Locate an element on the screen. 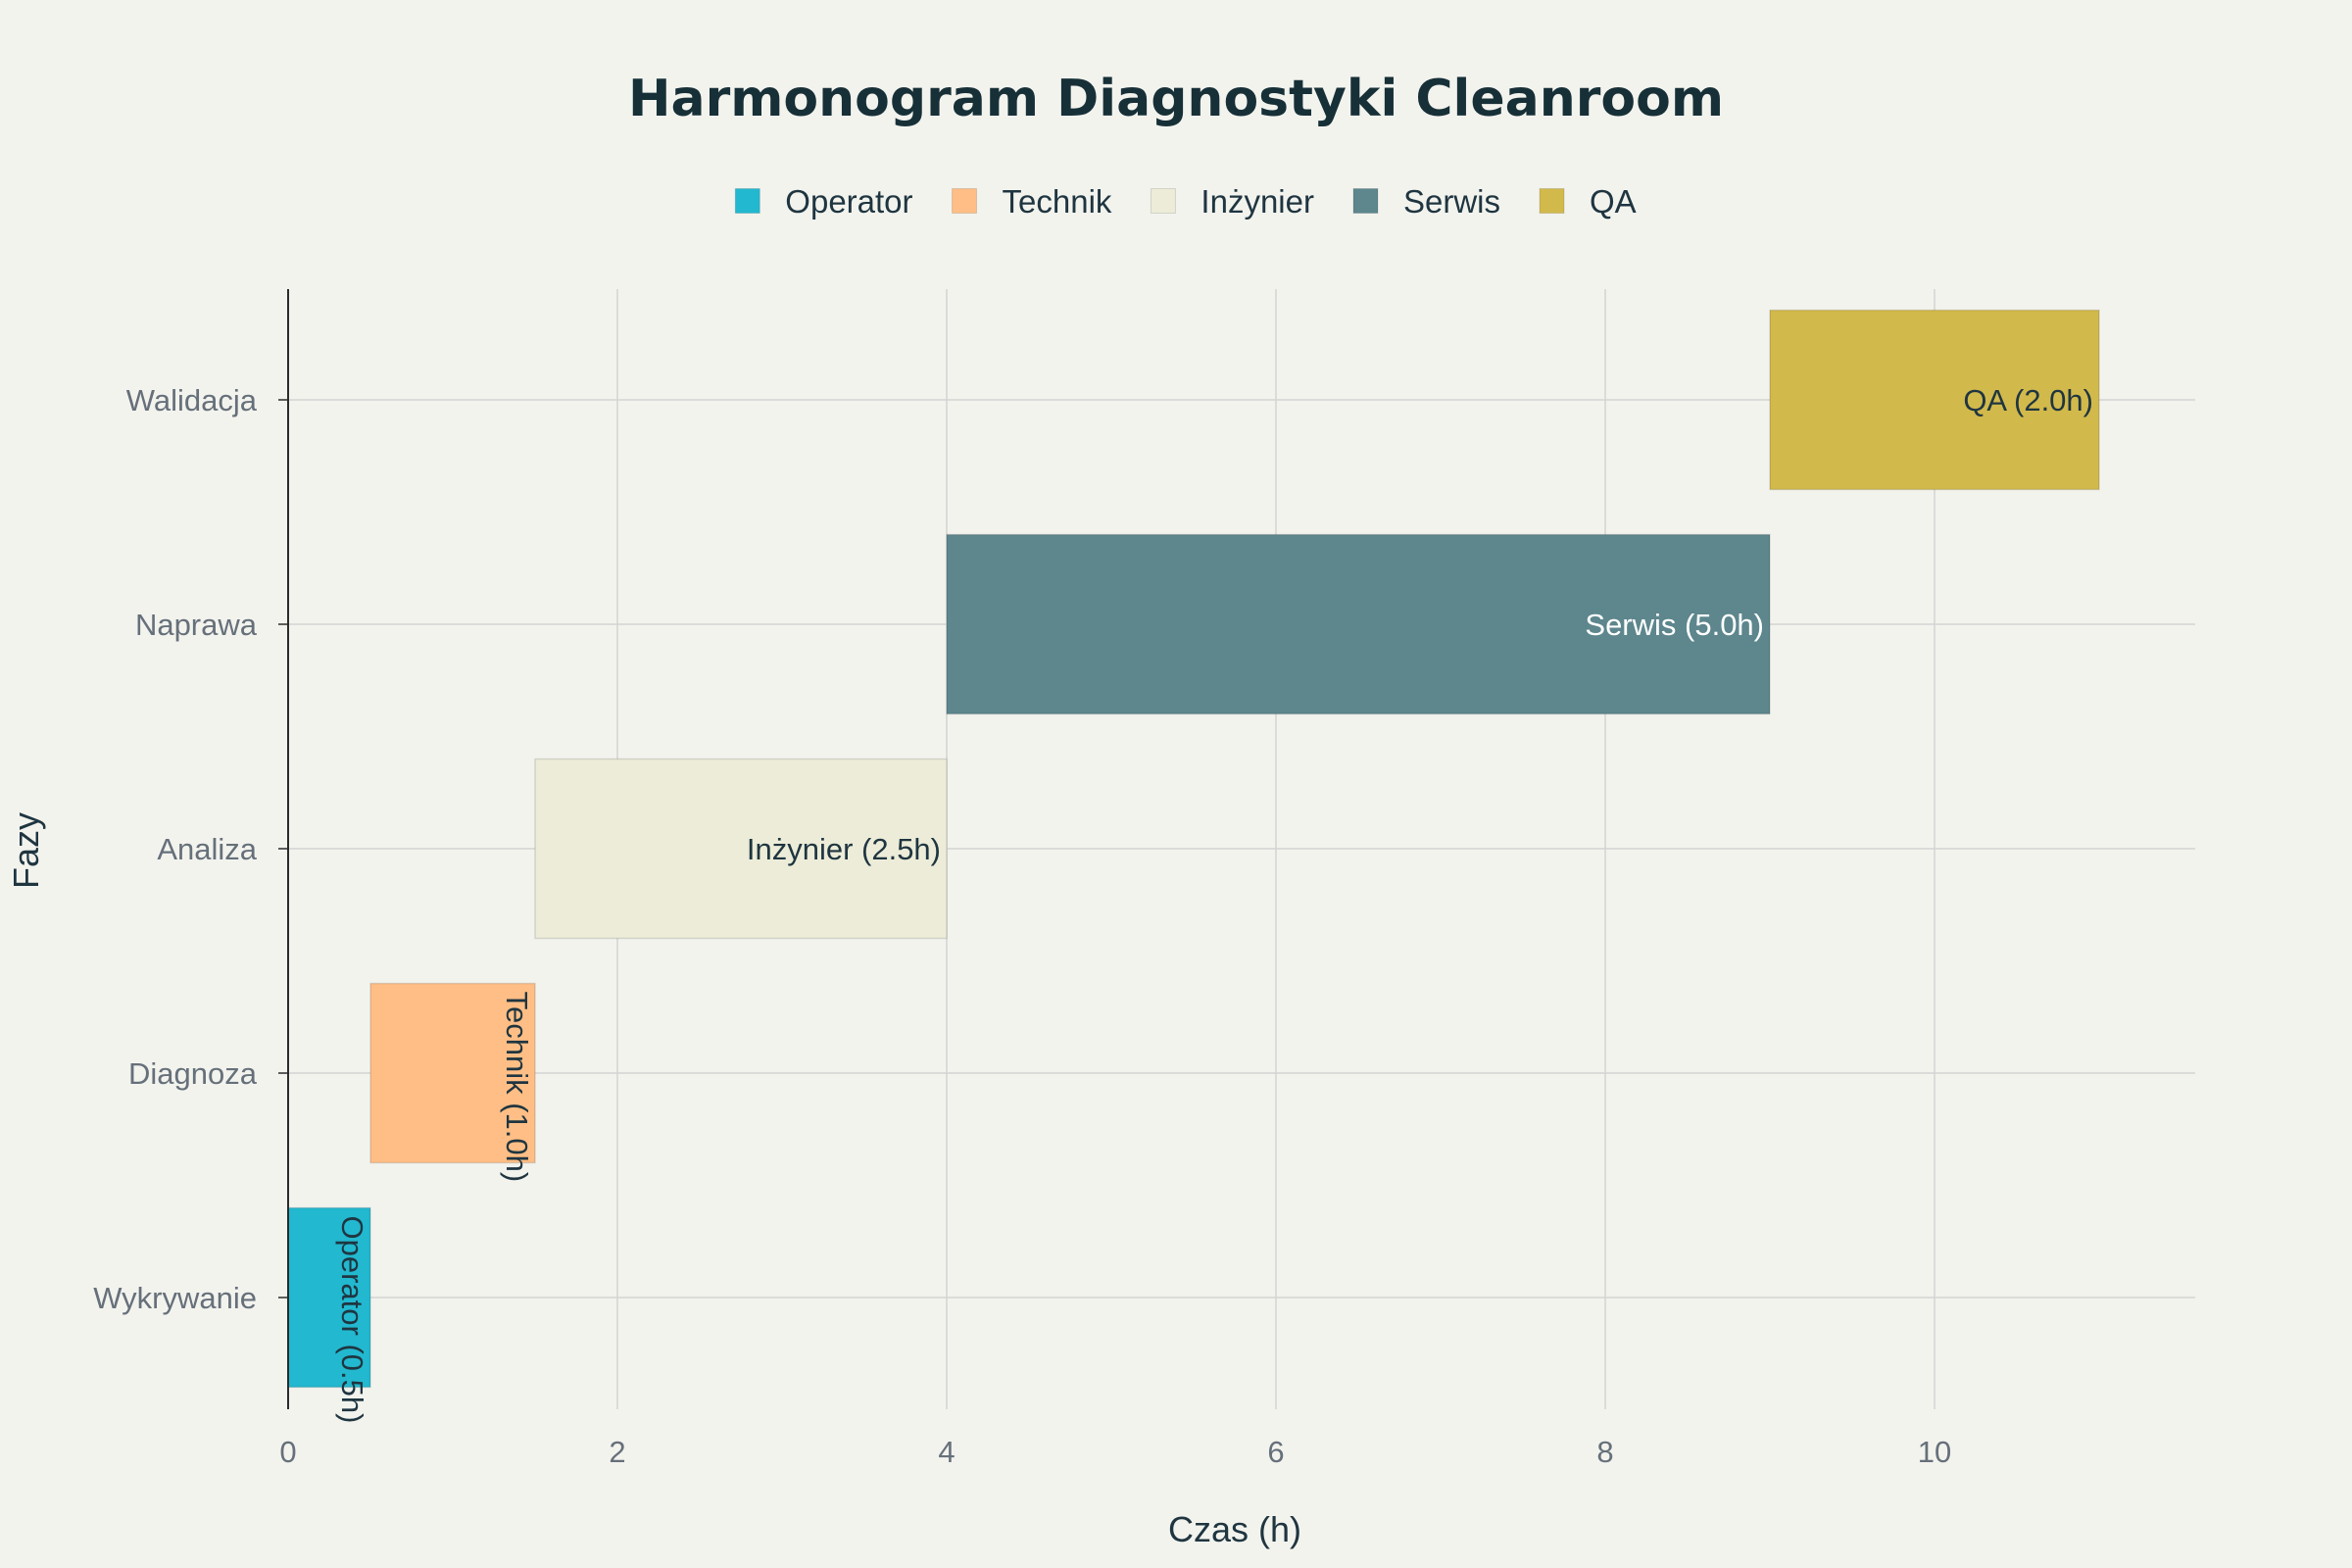 The width and height of the screenshot is (2352, 1568). legend-label: QA is located at coordinates (1613, 201).